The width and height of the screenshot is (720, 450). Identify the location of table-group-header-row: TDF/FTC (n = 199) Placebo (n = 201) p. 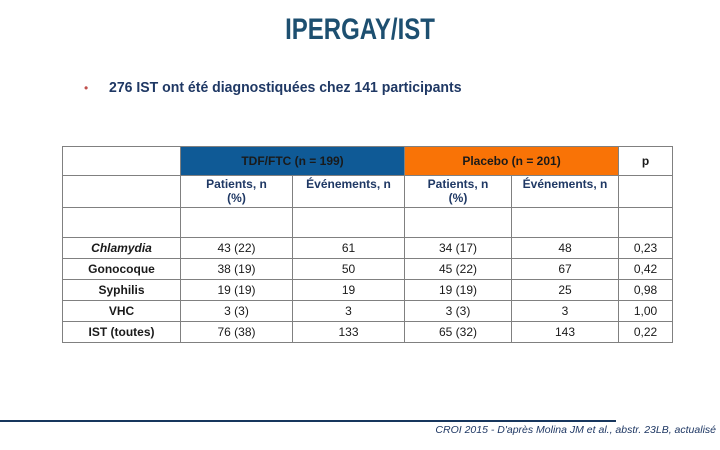
(367, 161).